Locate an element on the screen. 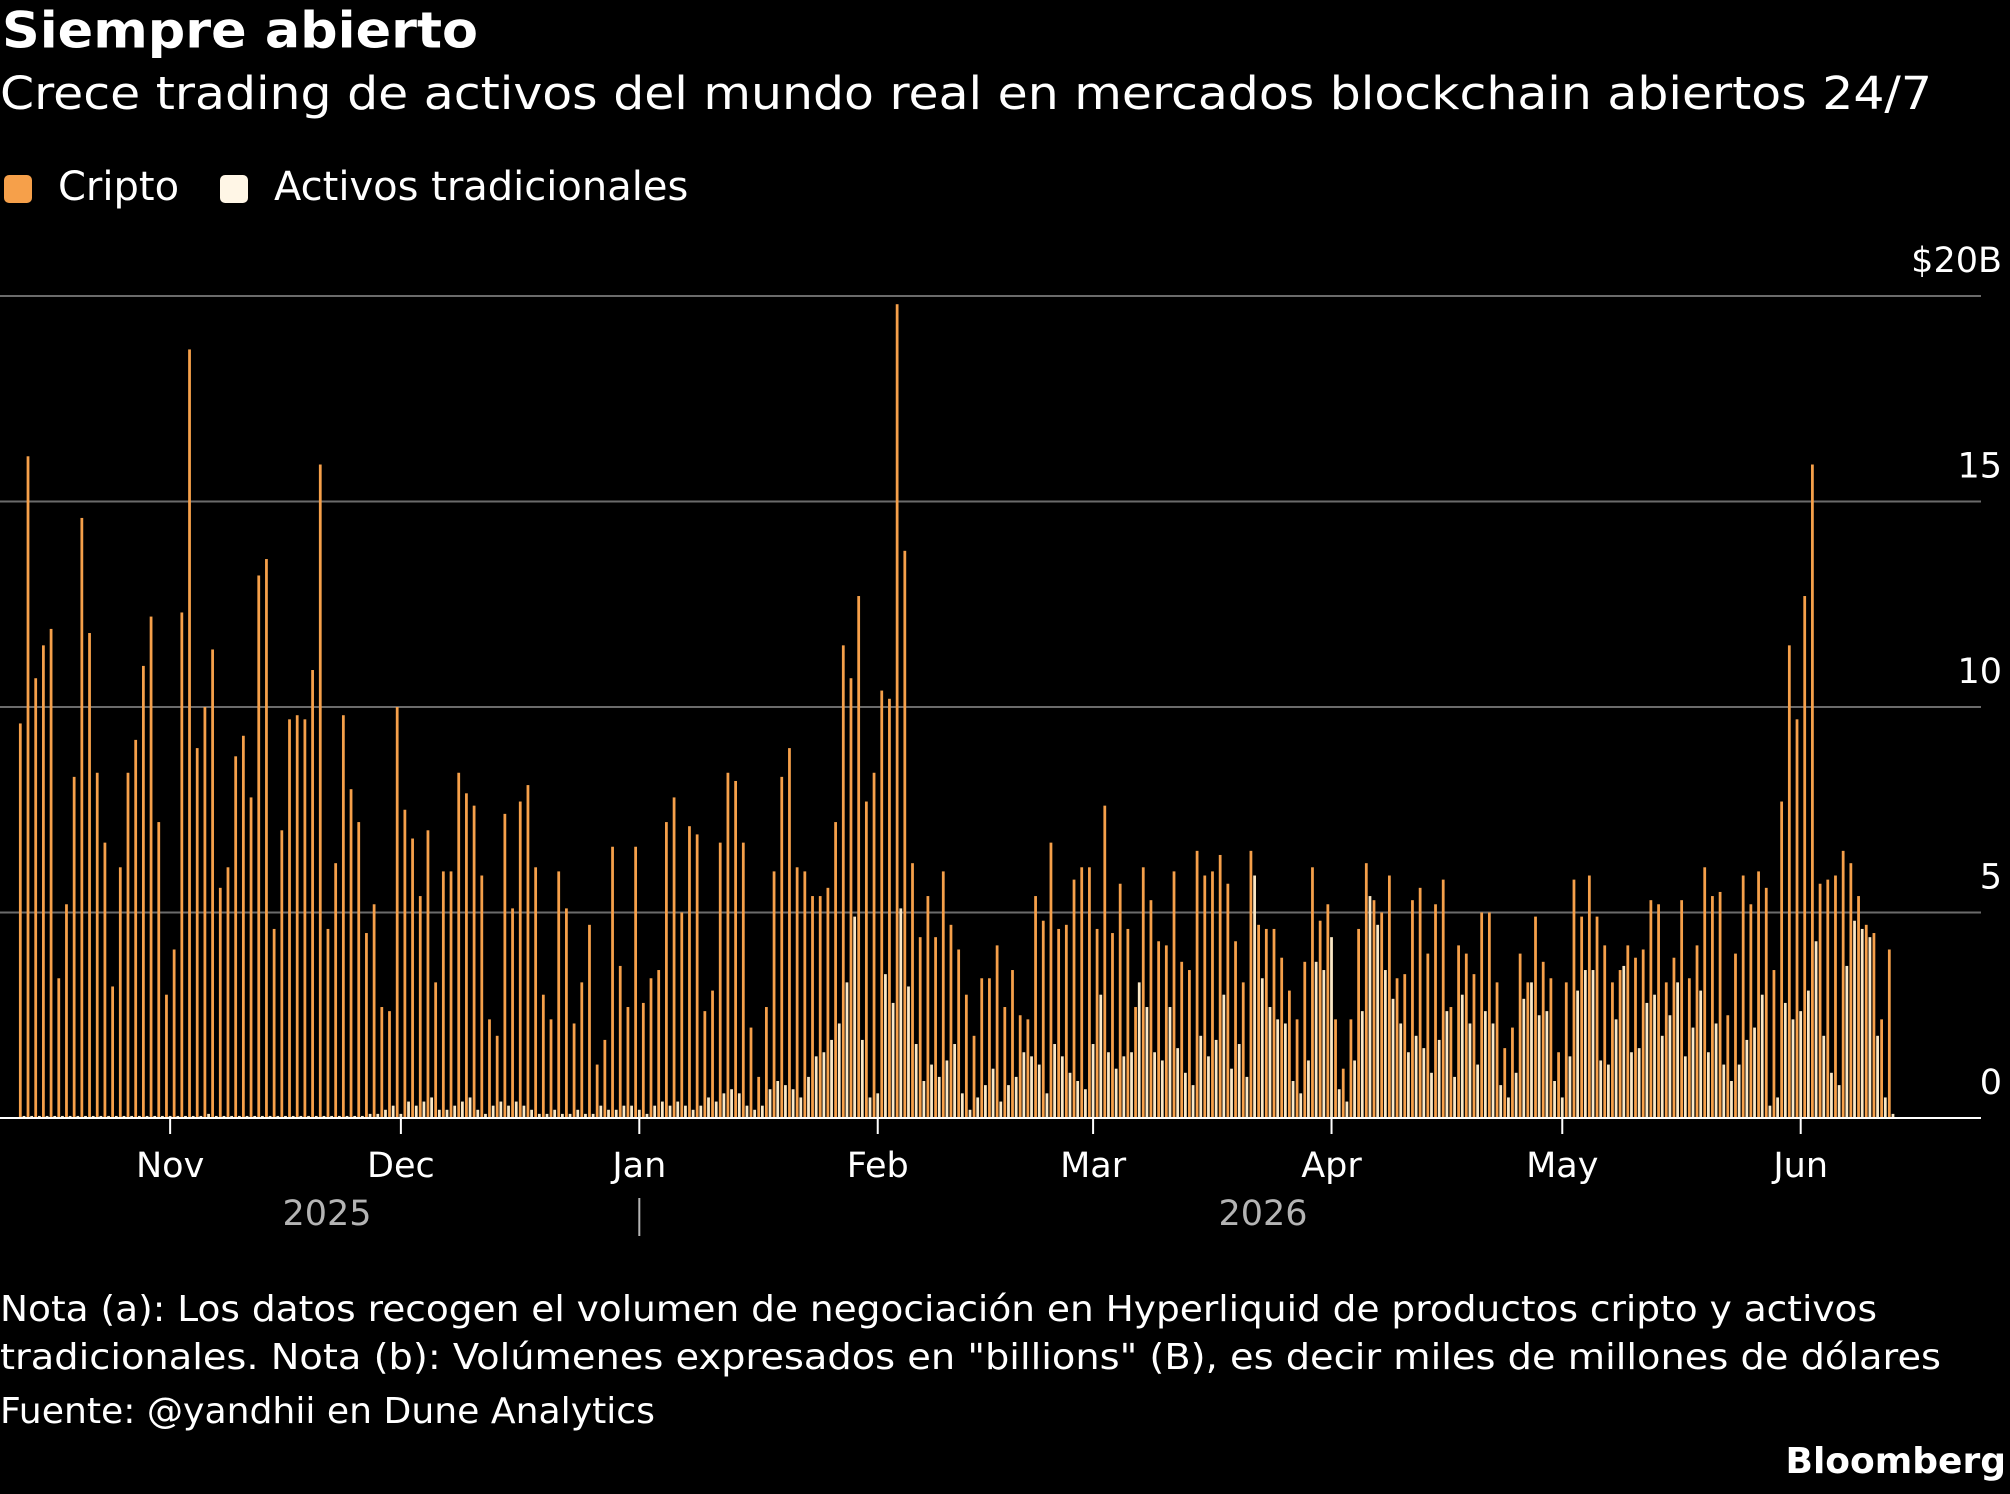 This screenshot has width=2010, height=1494. x-tick-label: Apr is located at coordinates (1331, 1166).